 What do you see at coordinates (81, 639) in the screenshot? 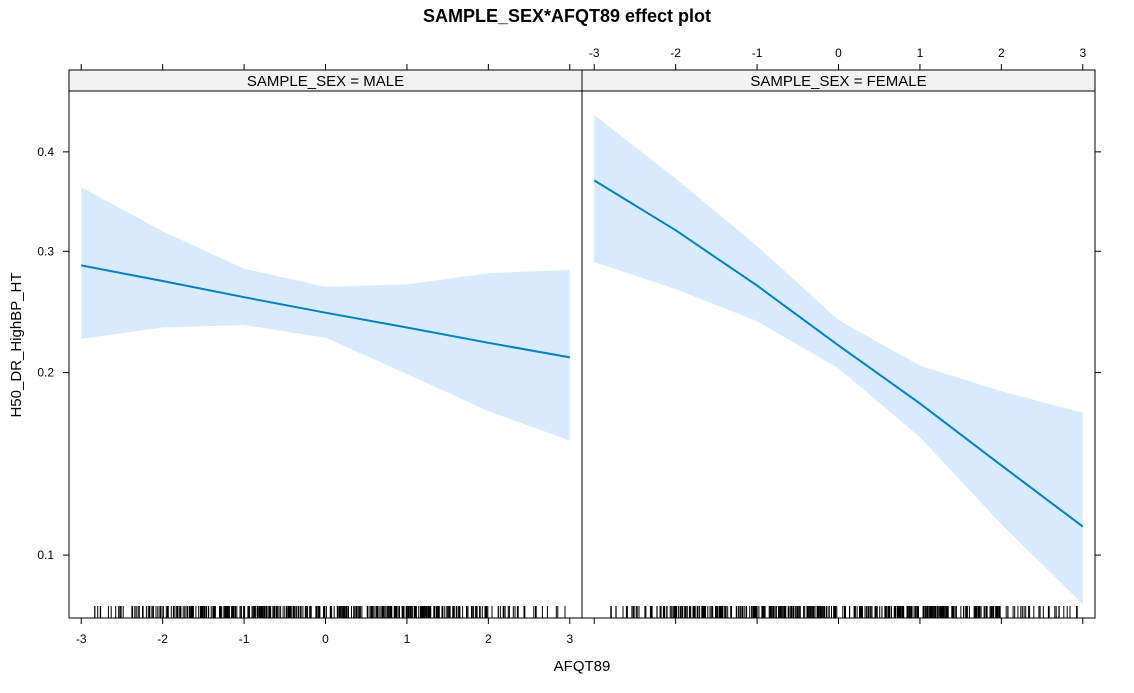
I see `x-tick-label-bottom: -3` at bounding box center [81, 639].